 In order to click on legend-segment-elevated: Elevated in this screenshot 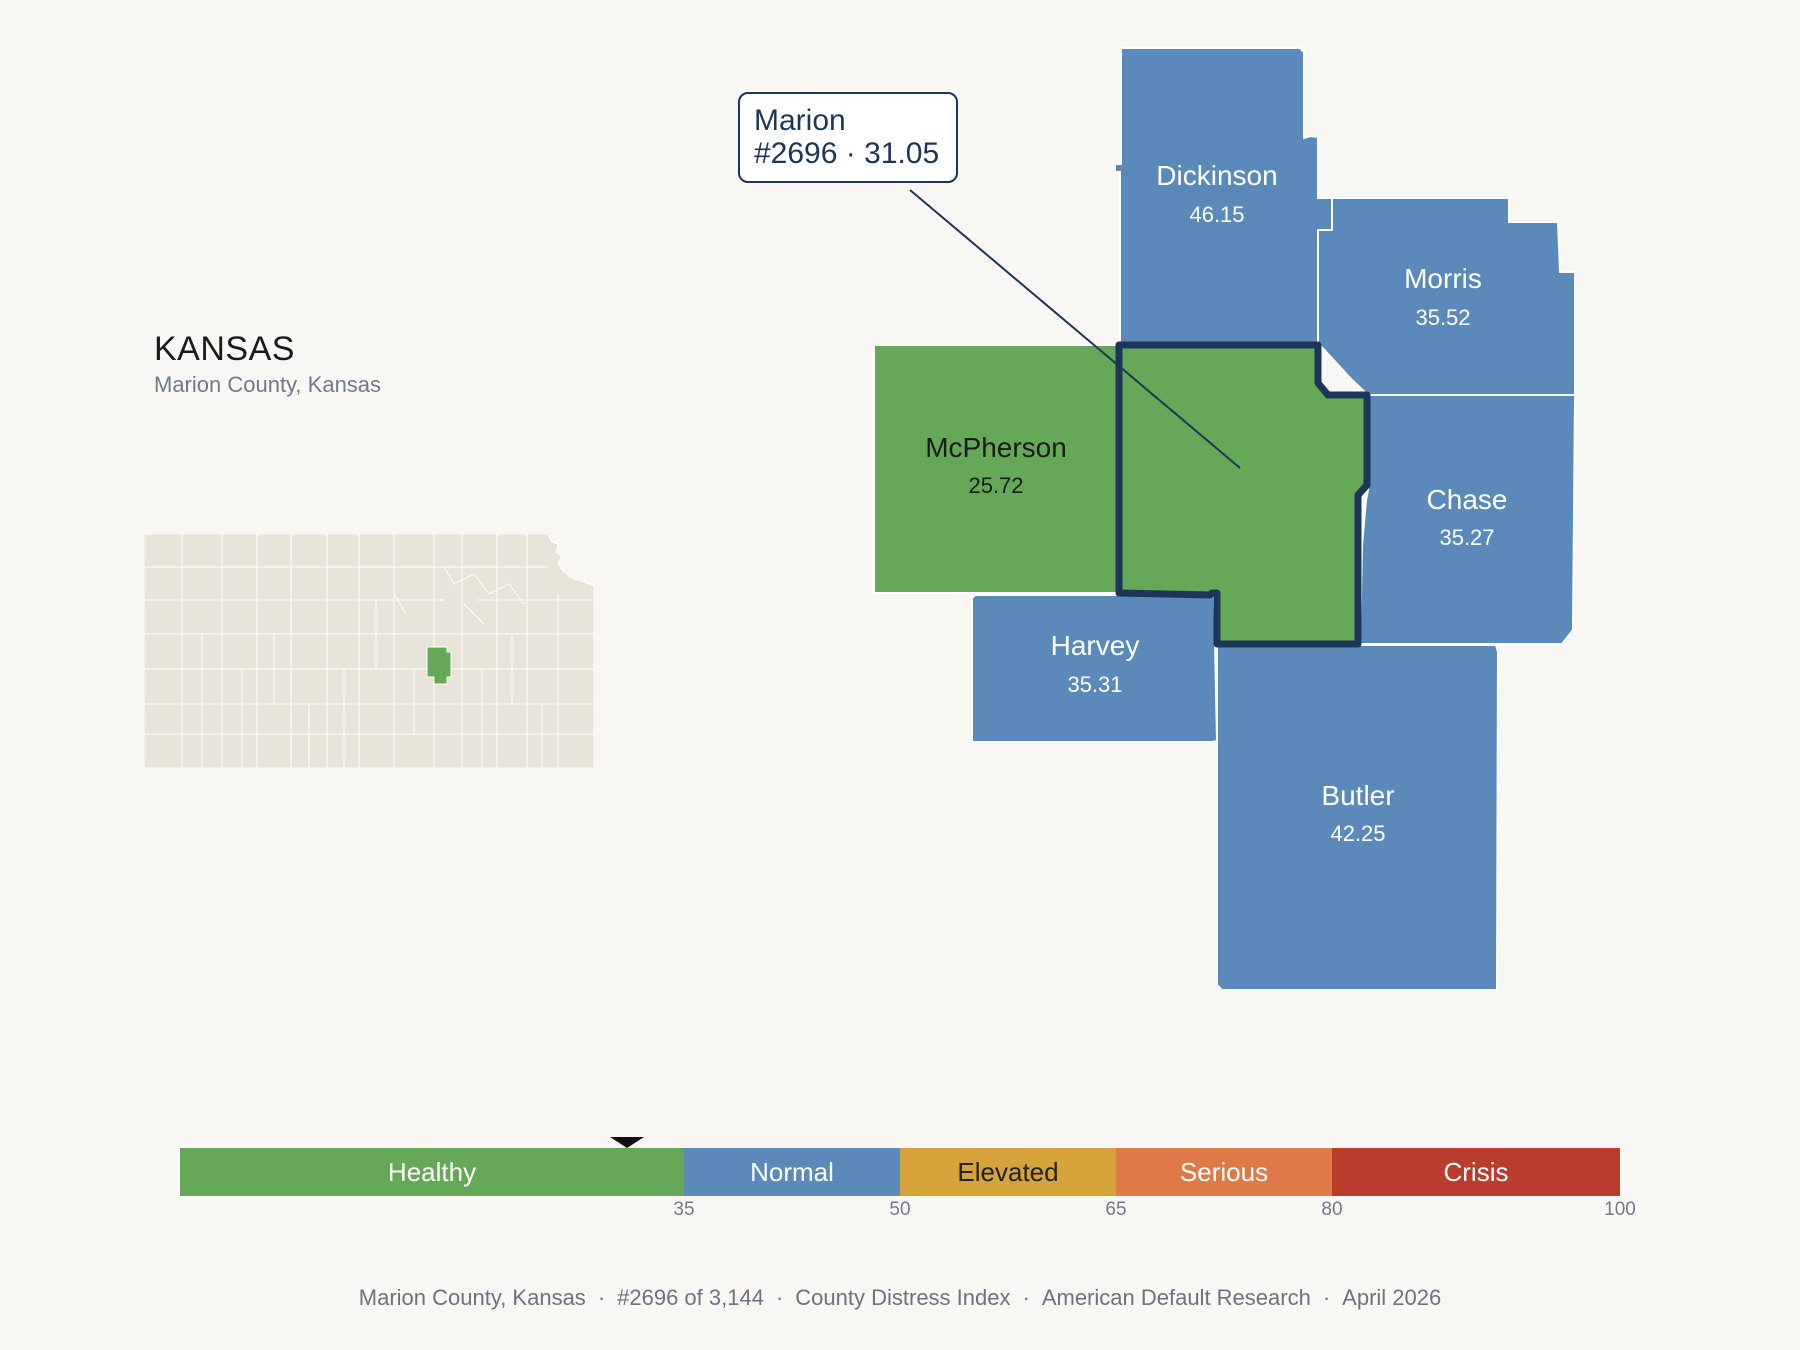, I will do `click(1008, 1172)`.